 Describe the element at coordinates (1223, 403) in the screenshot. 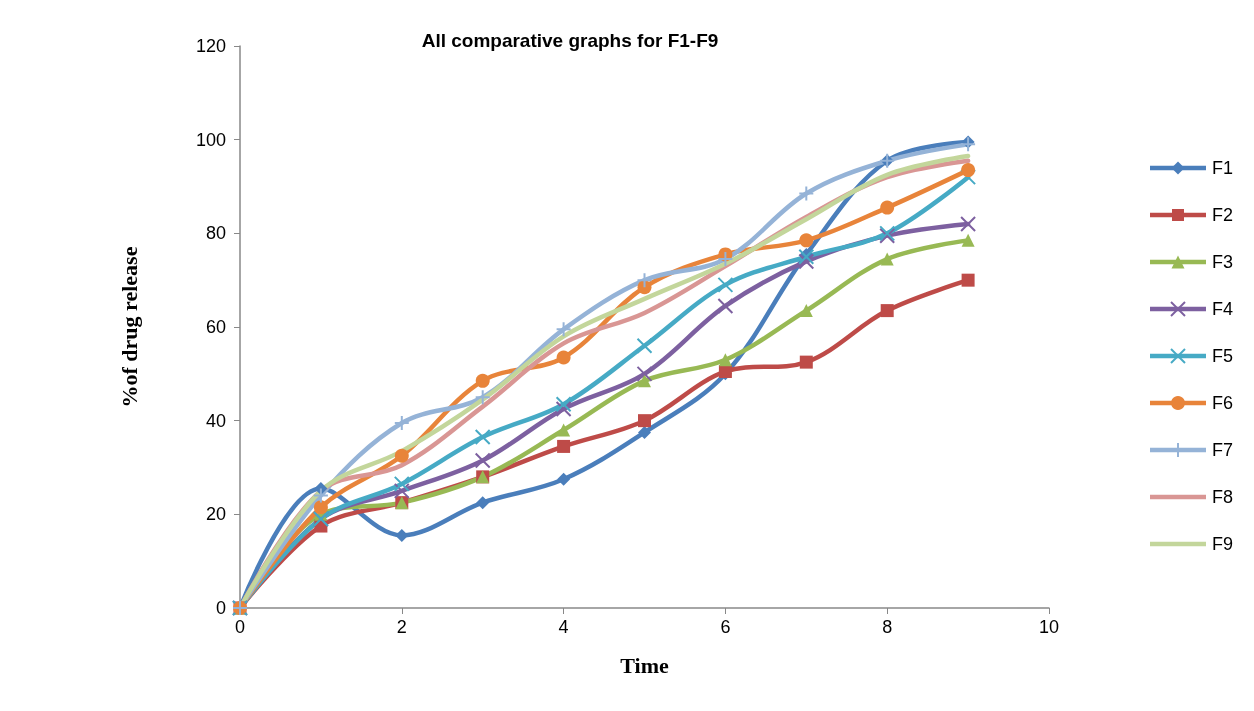

I see `legend-label: F6` at that location.